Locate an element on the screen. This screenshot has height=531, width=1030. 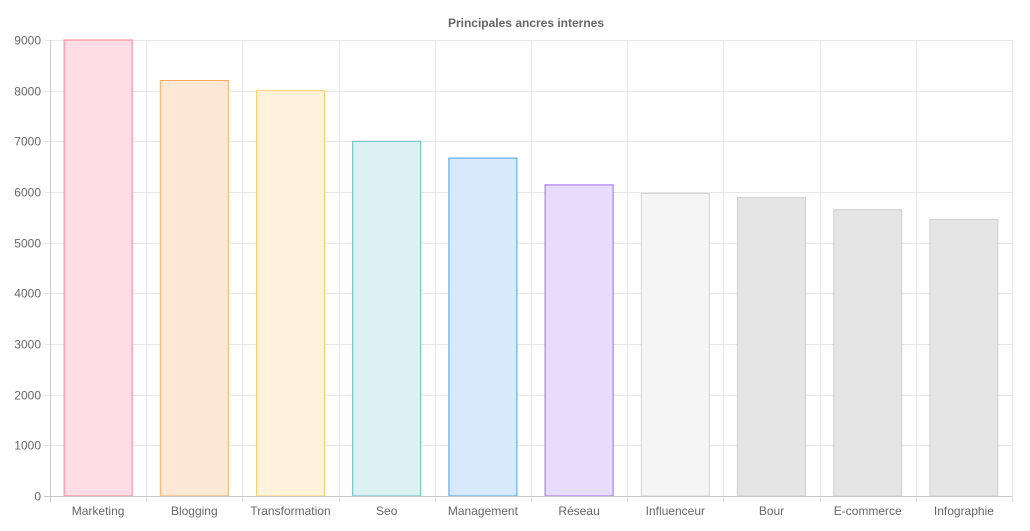
y-tick-label: 0 is located at coordinates (37, 497).